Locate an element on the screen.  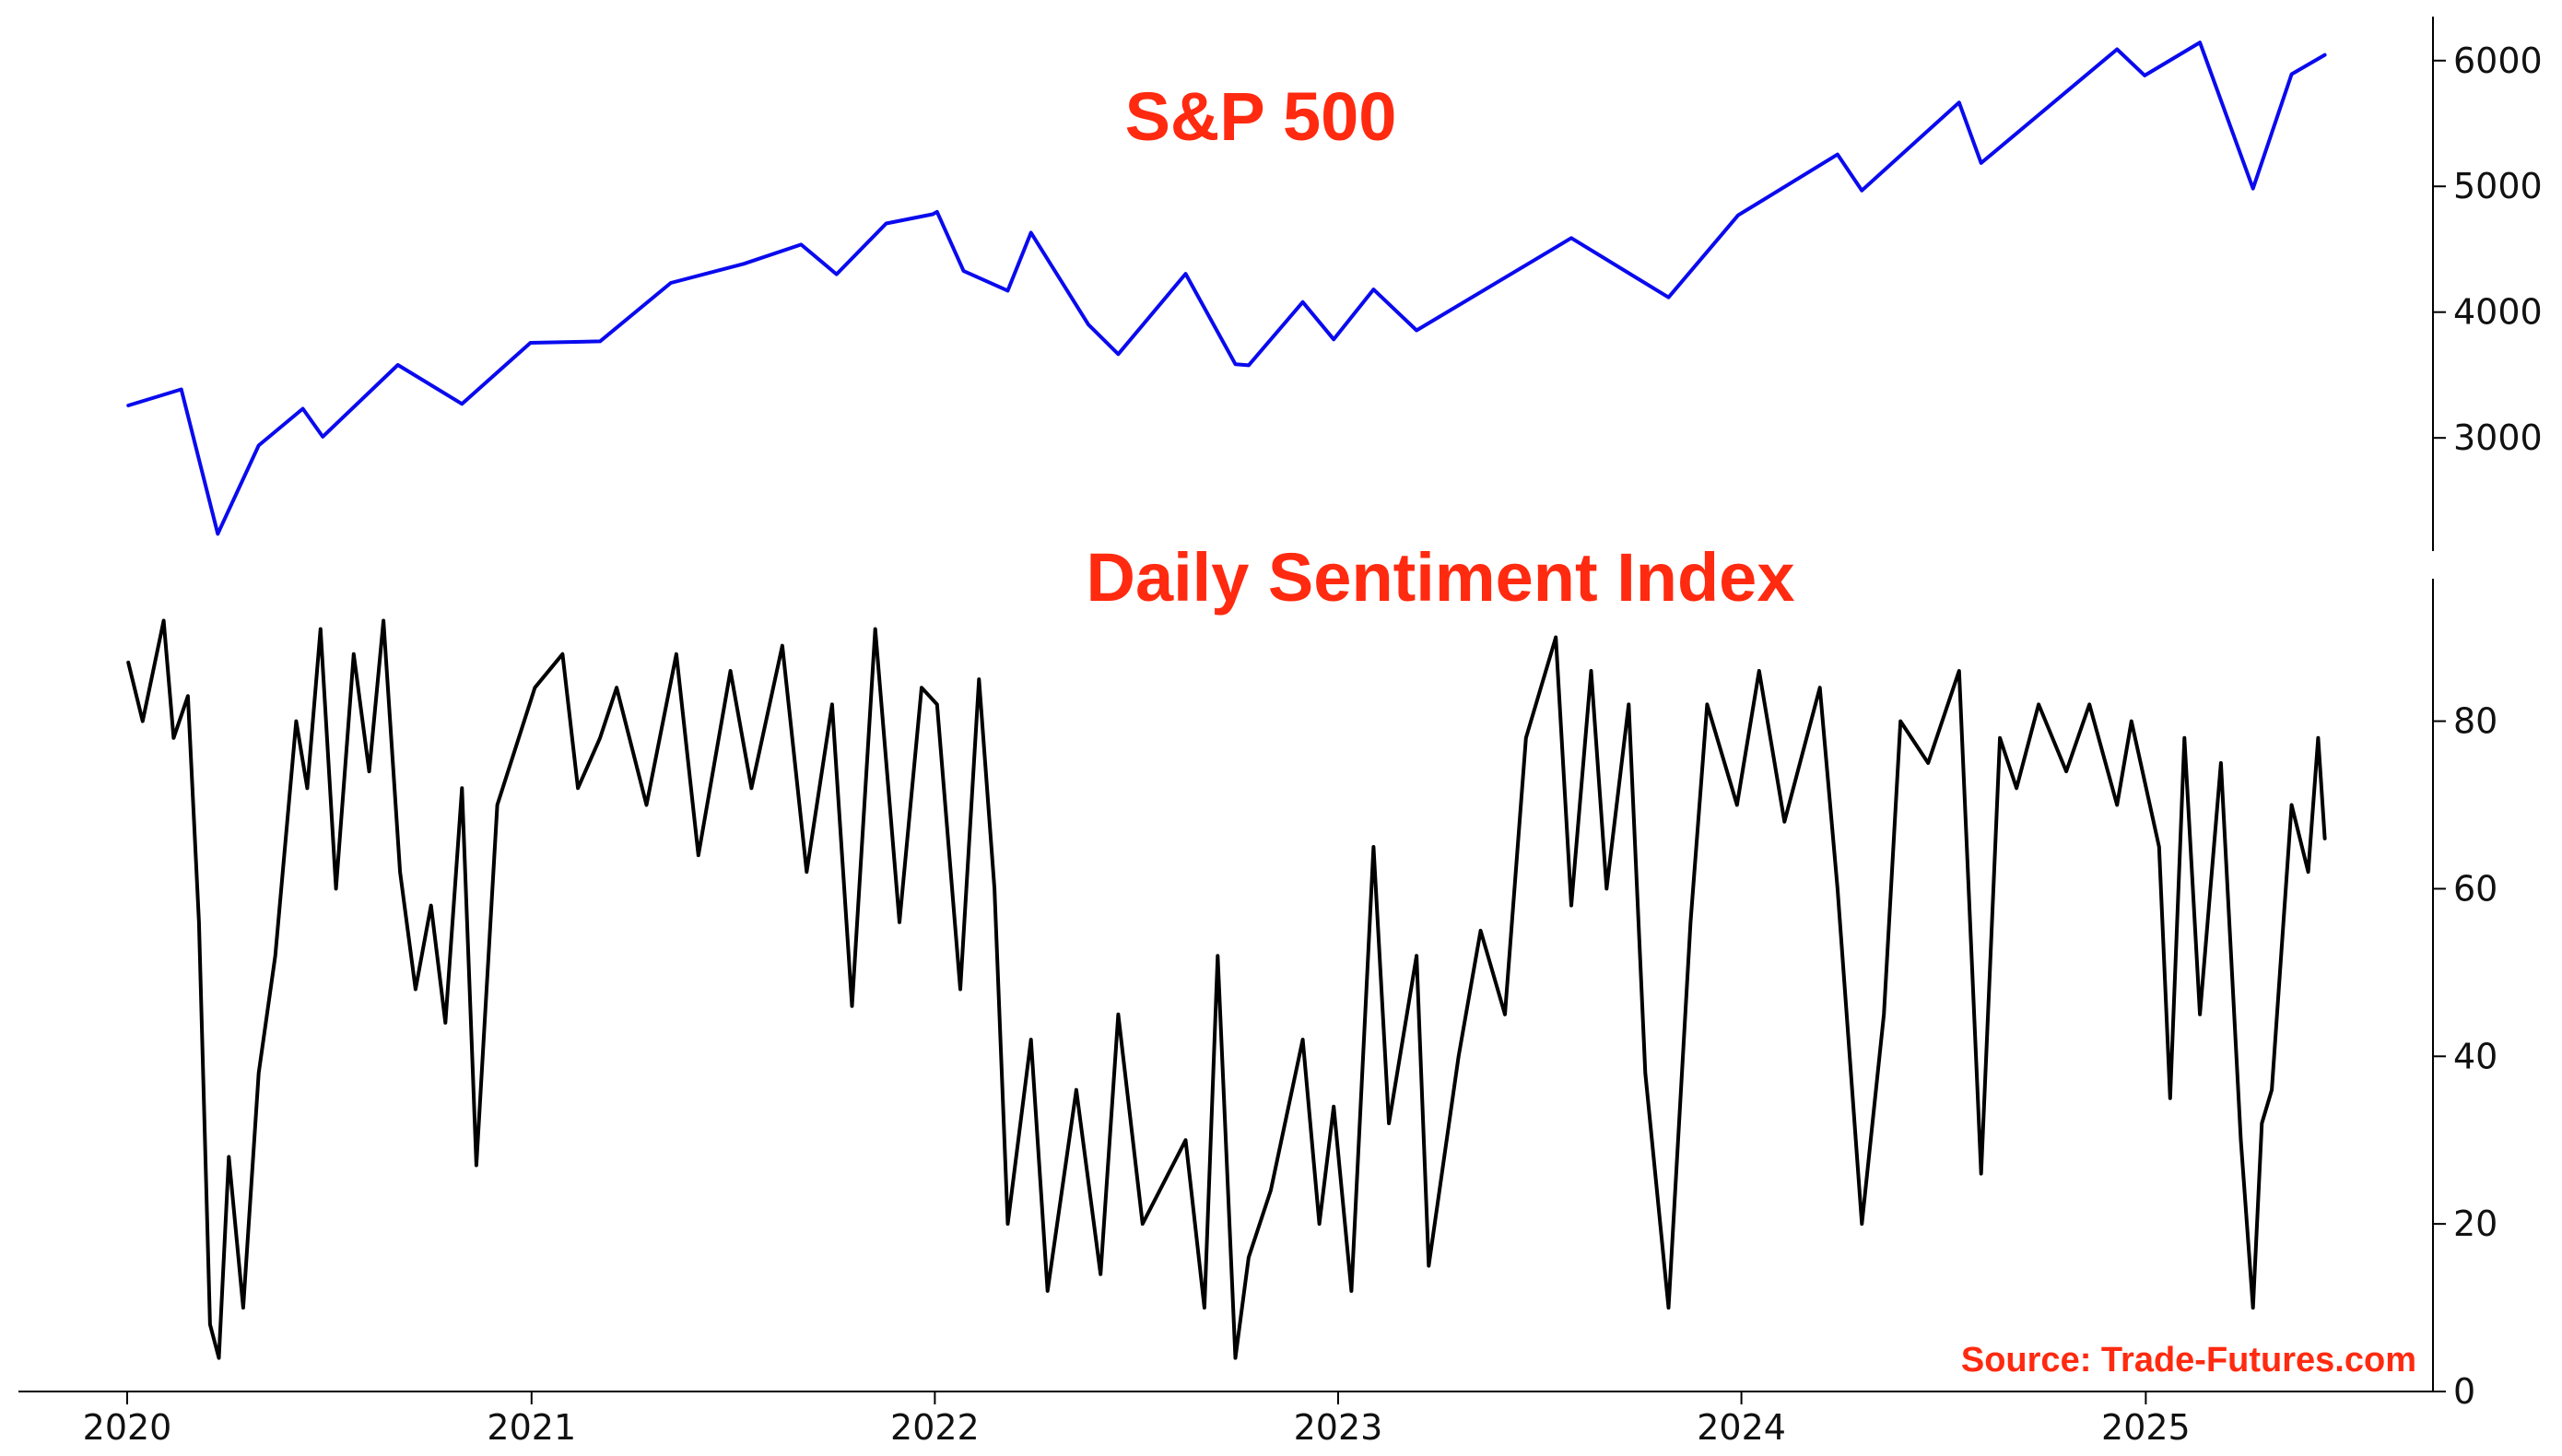
dsi-title: Daily Sentiment Index is located at coordinates (1441, 577).